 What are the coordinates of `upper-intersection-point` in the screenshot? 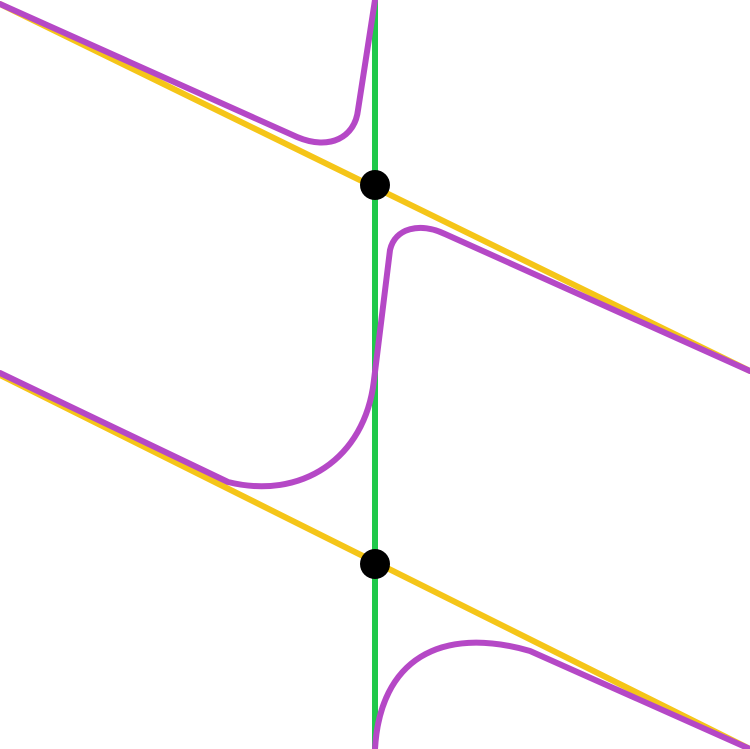 It's located at (375, 185).